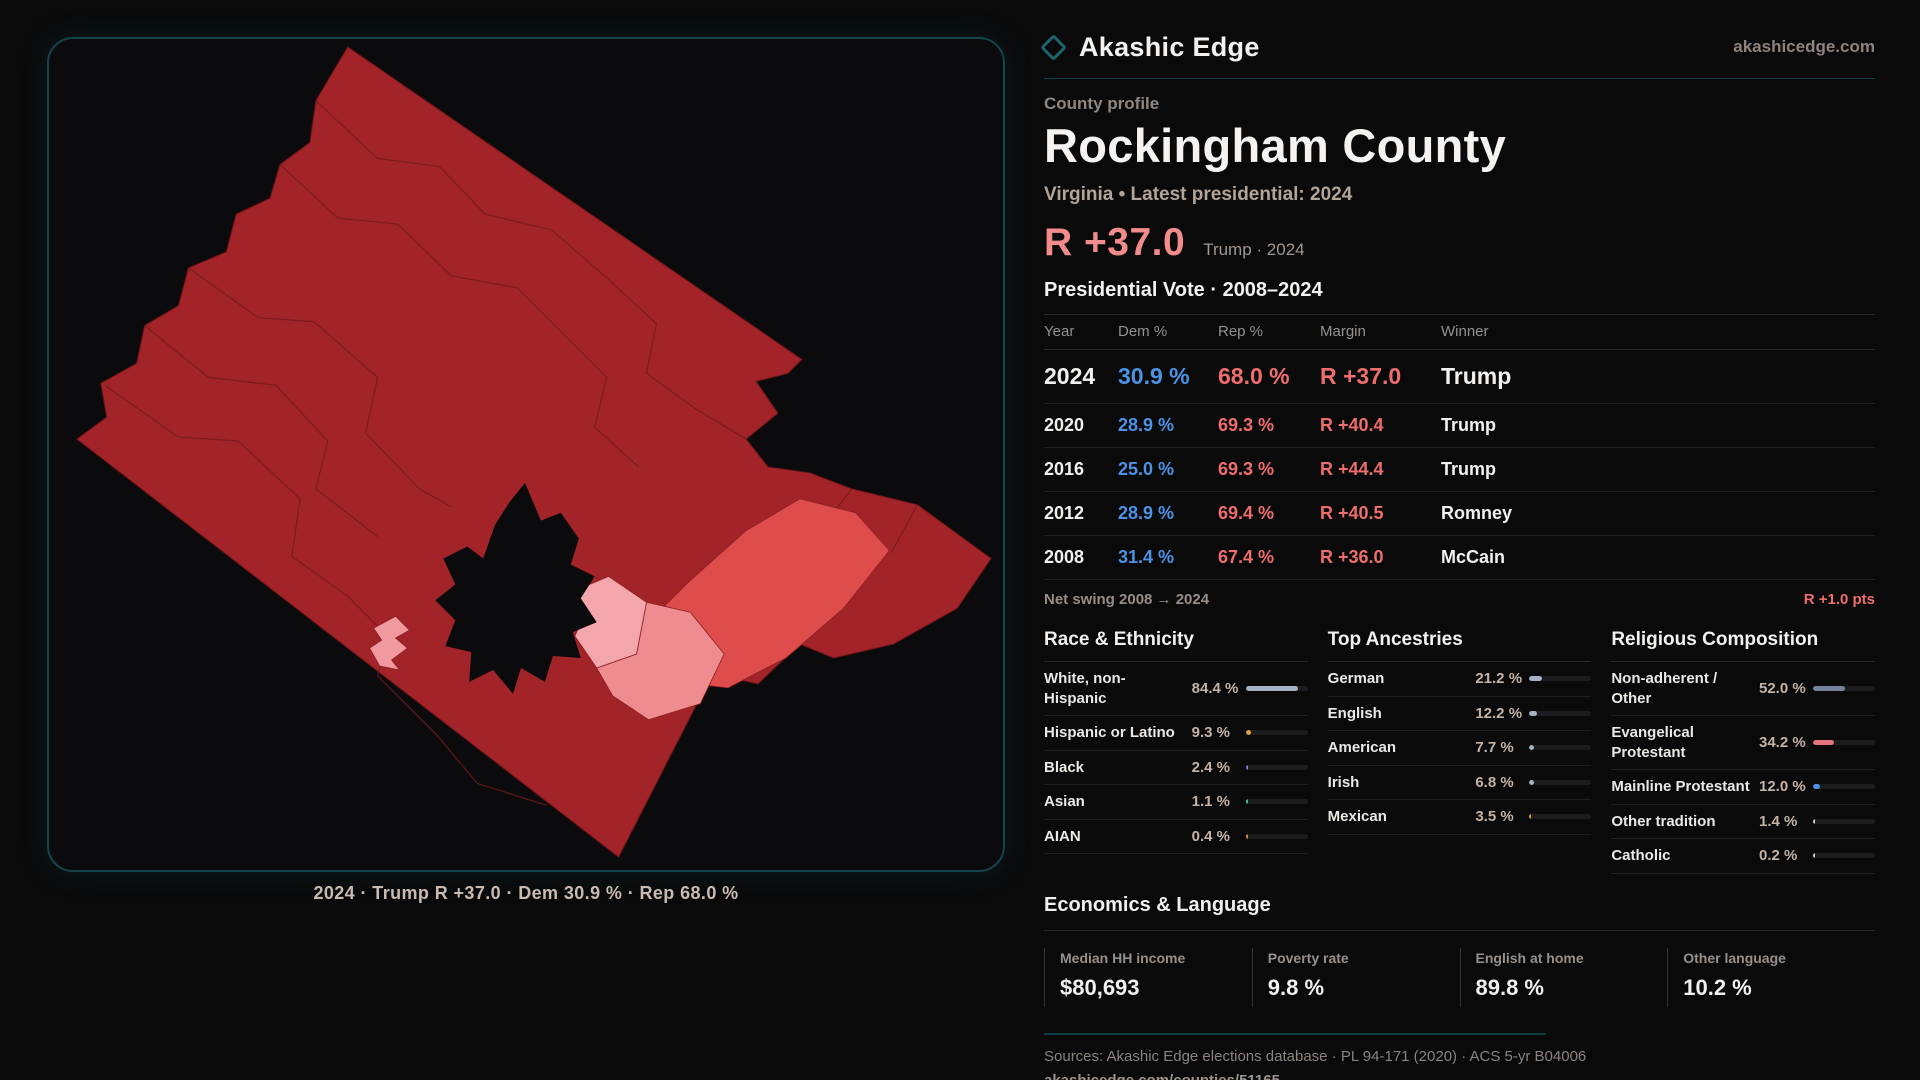  Describe the element at coordinates (1743, 642) in the screenshot. I see `section-title: Religious Composition` at that location.